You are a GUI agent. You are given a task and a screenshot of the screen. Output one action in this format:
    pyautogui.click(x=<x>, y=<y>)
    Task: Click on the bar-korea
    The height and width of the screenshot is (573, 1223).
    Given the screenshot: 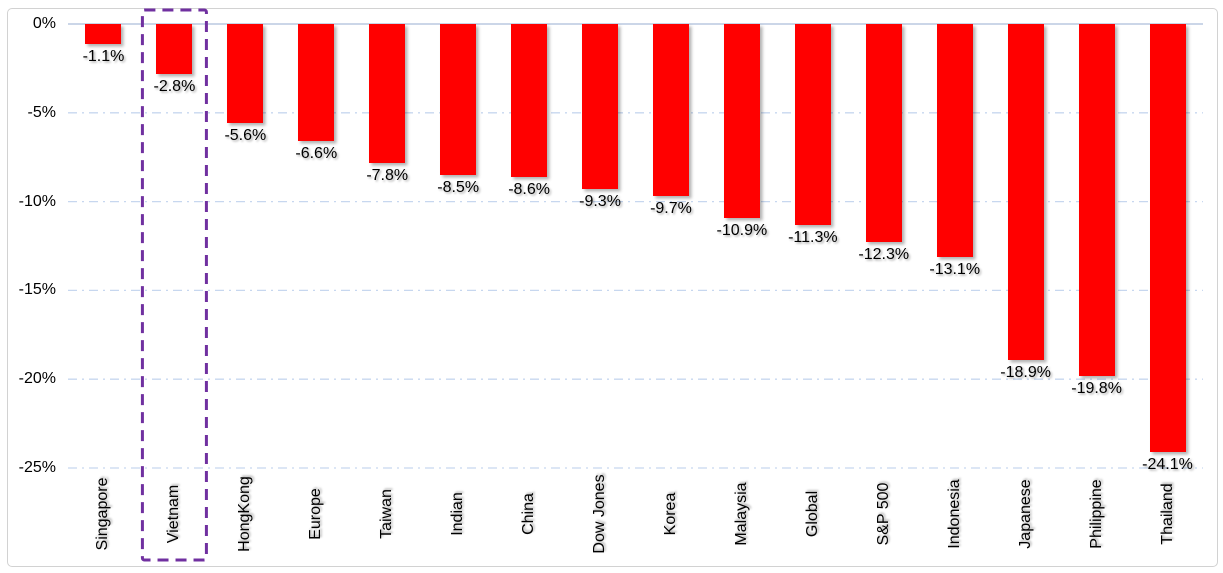 What is the action you would take?
    pyautogui.click(x=670, y=110)
    